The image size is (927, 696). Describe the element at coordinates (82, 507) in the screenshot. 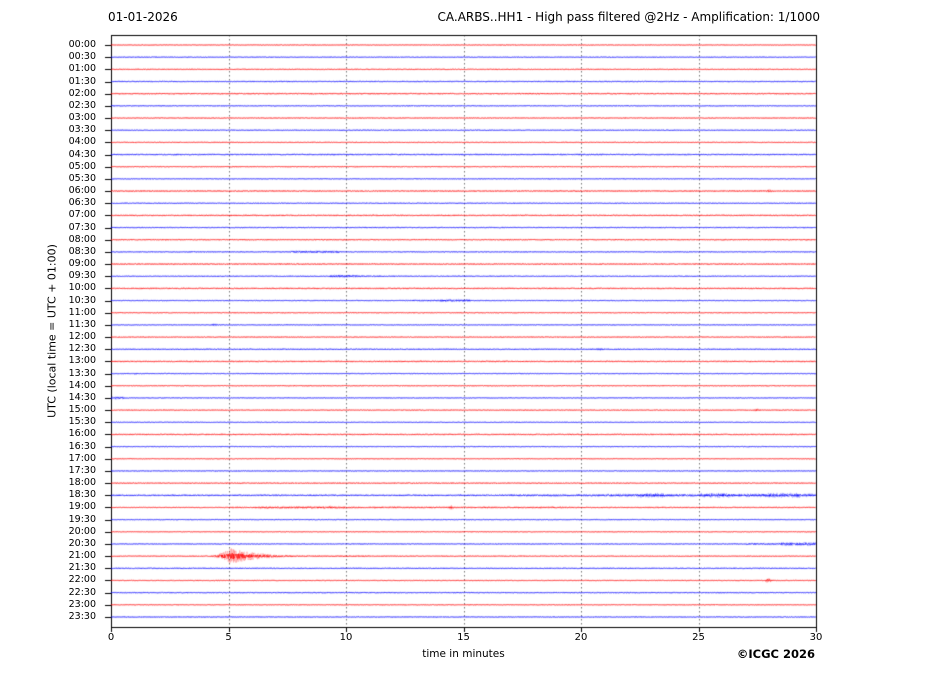

I see `y-tick-label: 19:00` at that location.